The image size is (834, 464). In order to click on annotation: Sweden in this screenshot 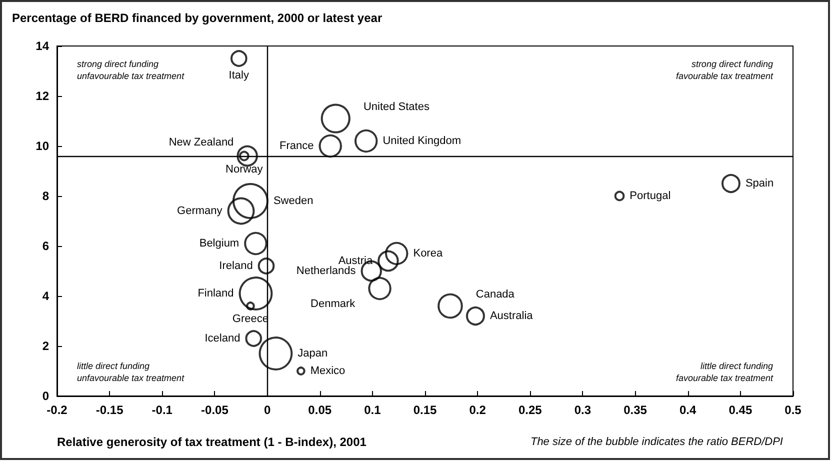, I will do `click(293, 201)`.